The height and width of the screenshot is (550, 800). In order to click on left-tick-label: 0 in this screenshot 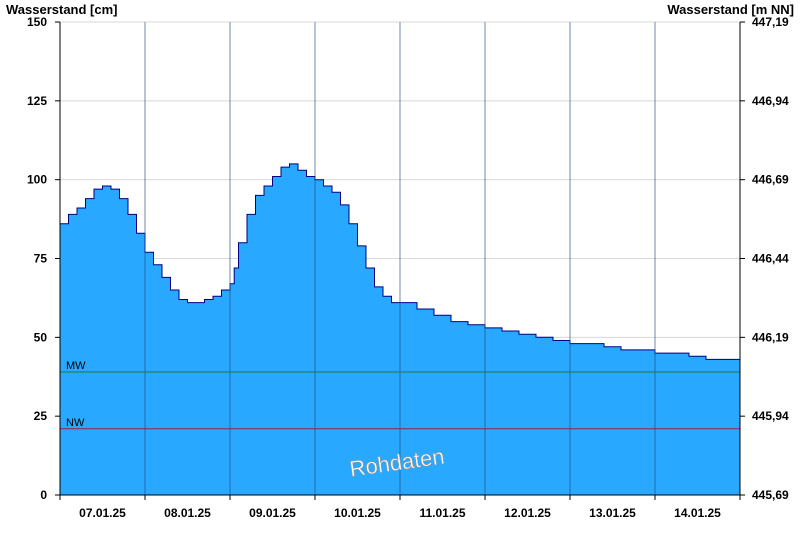, I will do `click(43, 495)`.